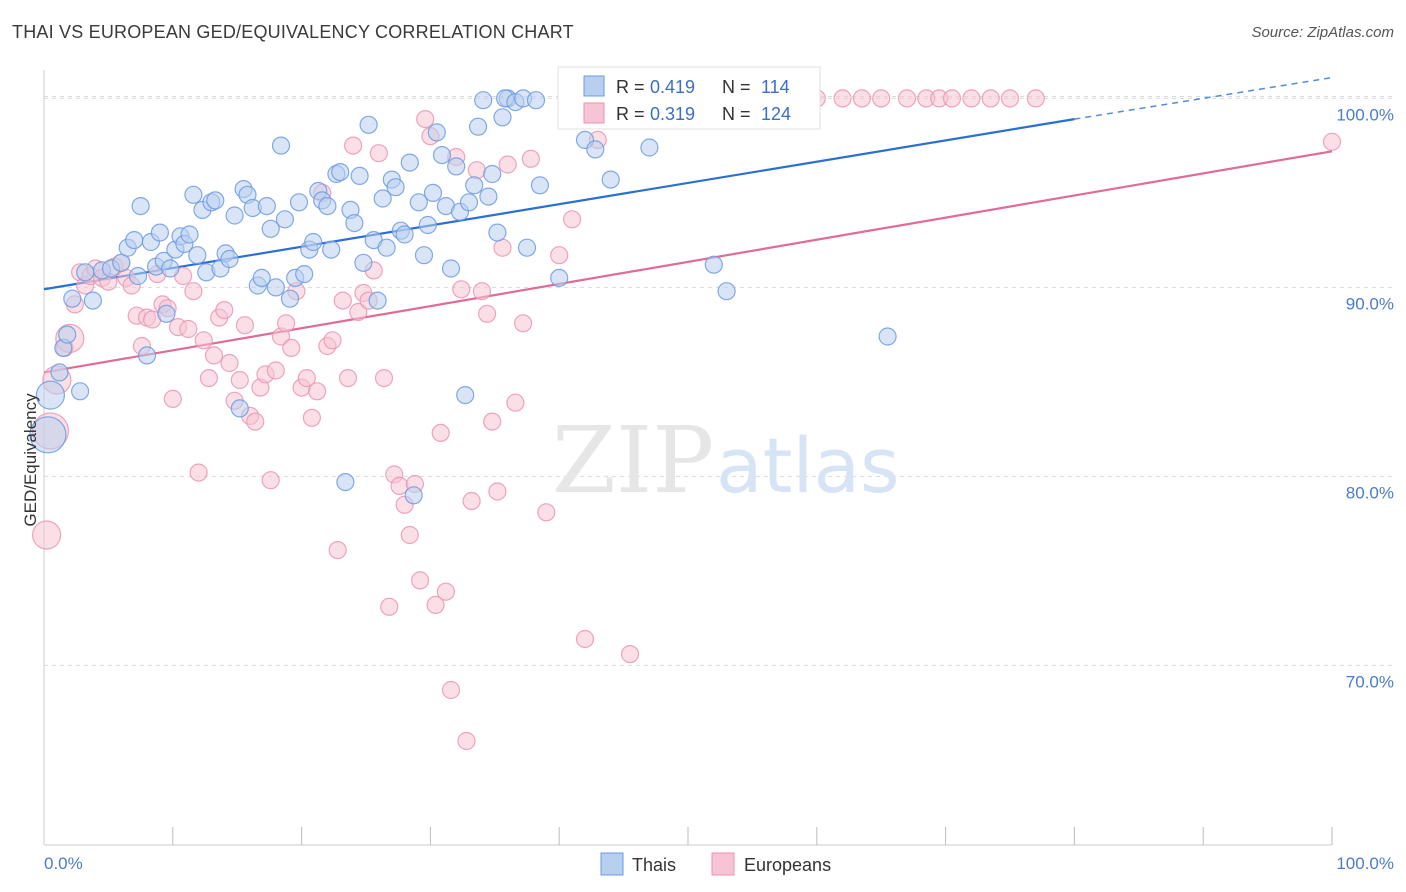  Describe the element at coordinates (736, 87) in the screenshot. I see `legend-thai-n-label: N =` at that location.